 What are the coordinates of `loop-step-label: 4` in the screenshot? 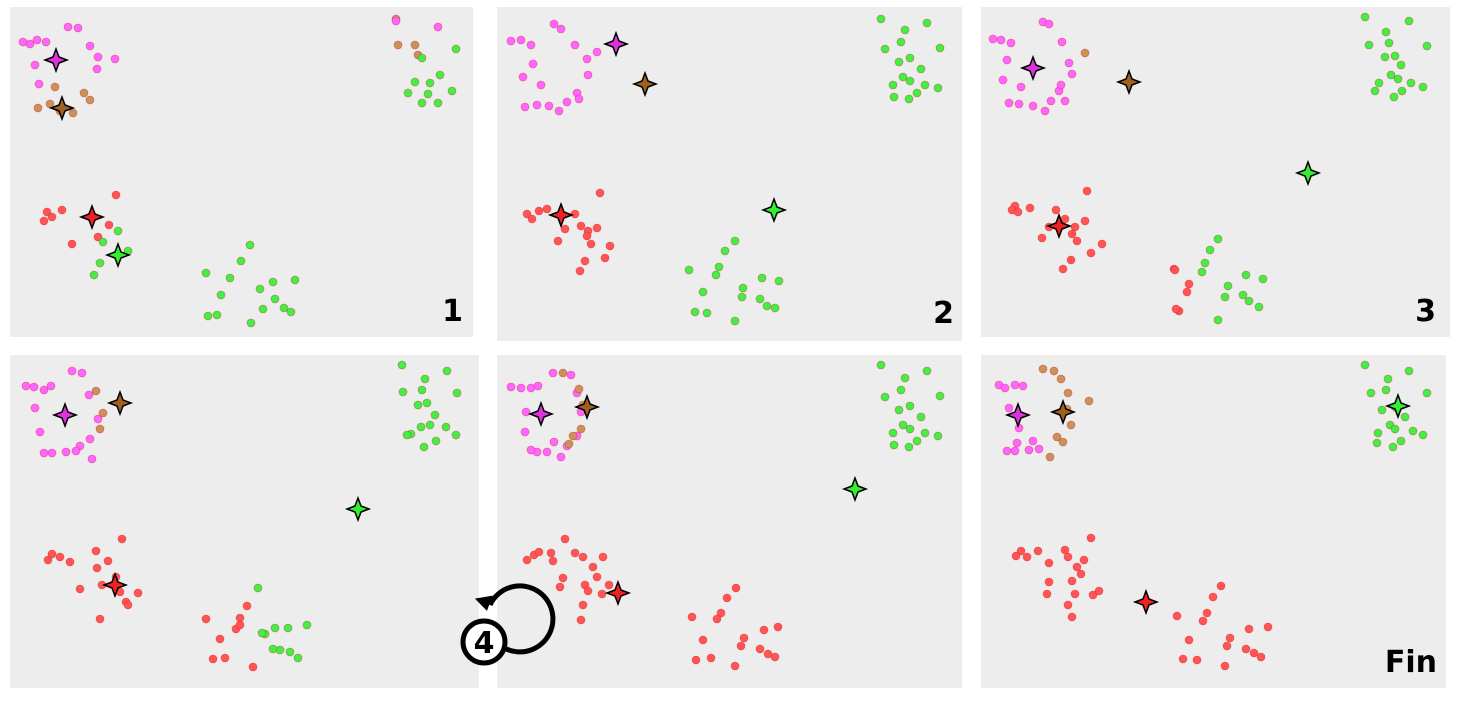 It's located at (484, 643).